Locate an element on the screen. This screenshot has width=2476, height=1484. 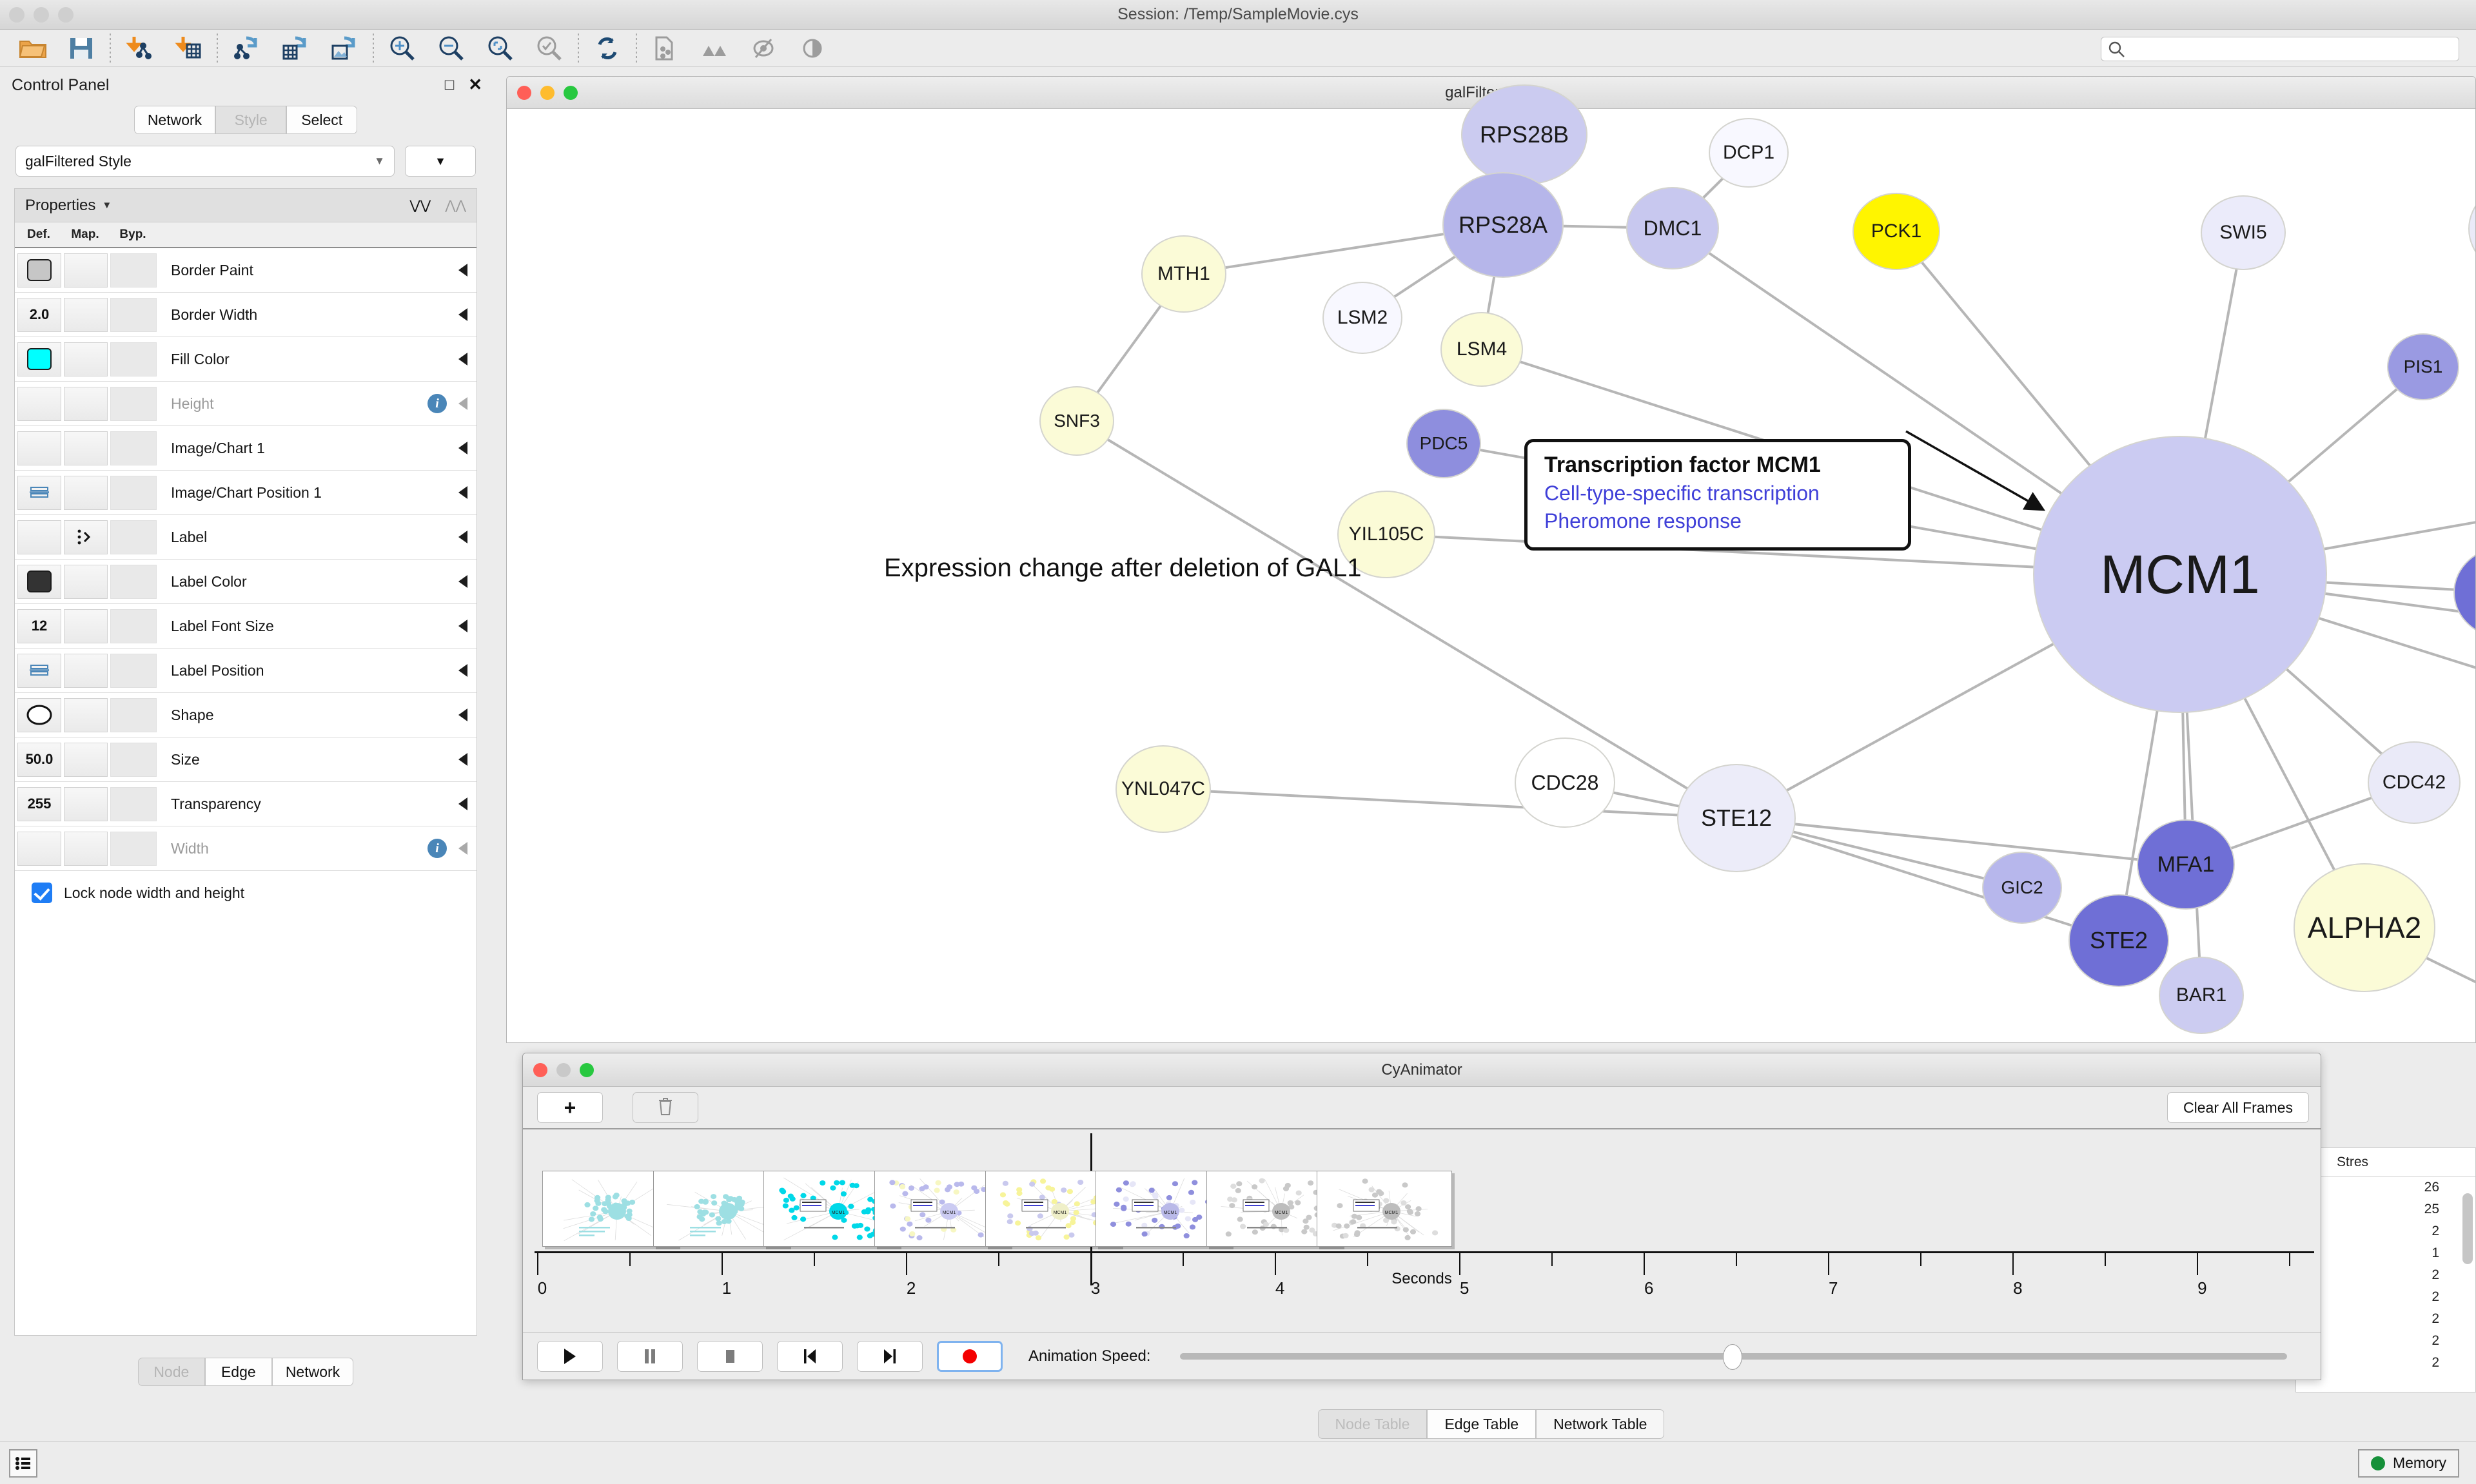
property-row: Label Position is located at coordinates (246, 671).